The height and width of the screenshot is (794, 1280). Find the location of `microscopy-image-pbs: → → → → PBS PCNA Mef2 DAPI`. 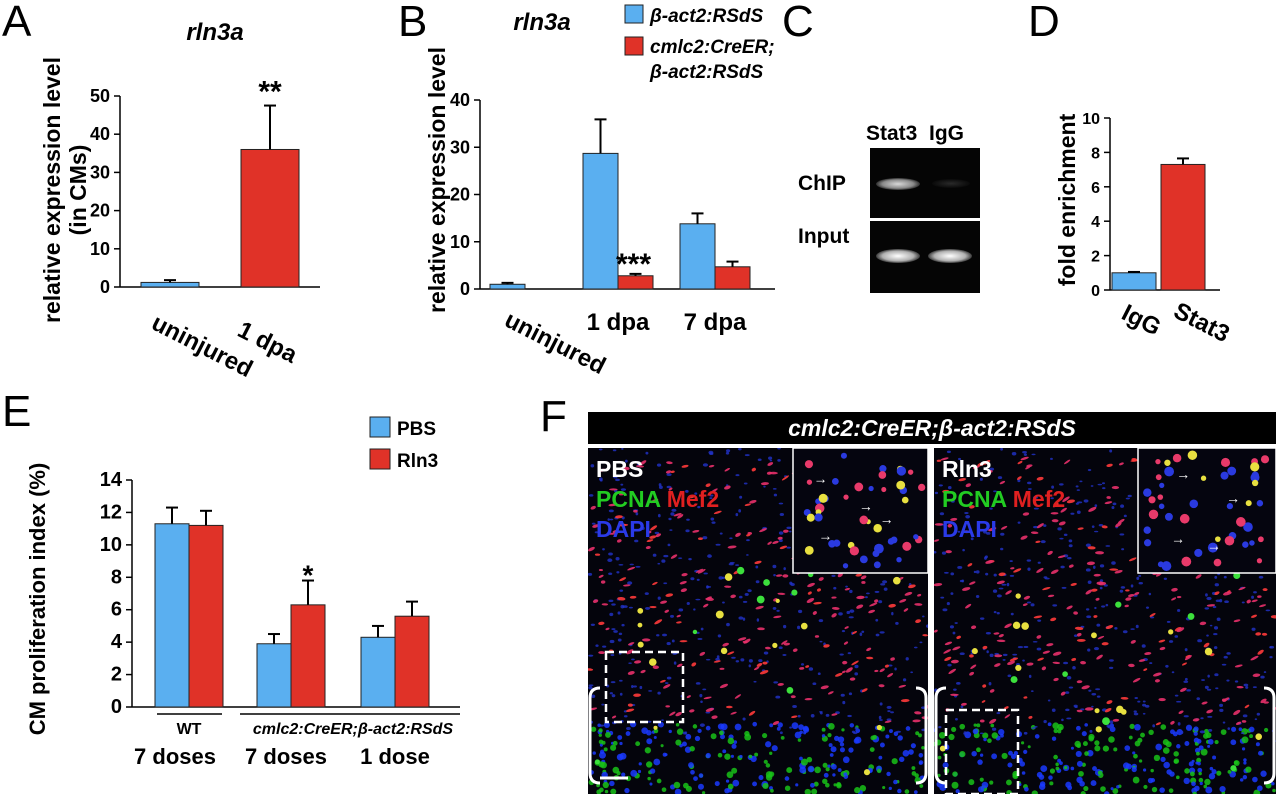

microscopy-image-pbs: → → → → PBS PCNA Mef2 DAPI is located at coordinates (758, 621).